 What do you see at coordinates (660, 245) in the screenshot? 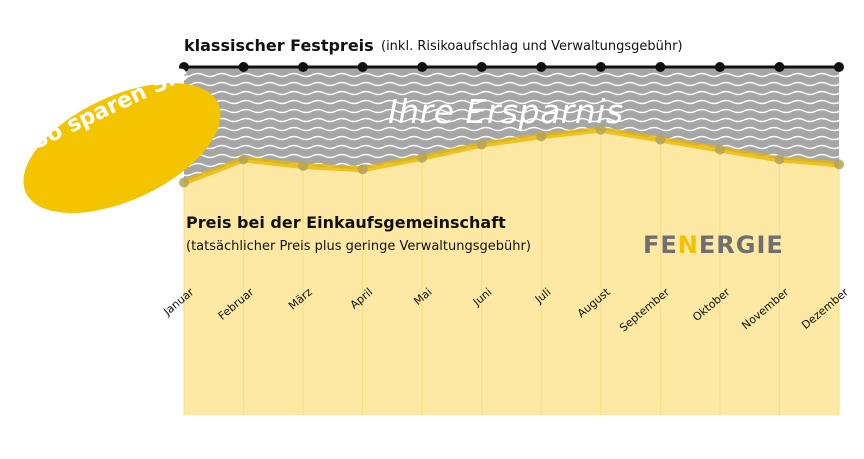
I see `logo-prefix: FE` at bounding box center [660, 245].